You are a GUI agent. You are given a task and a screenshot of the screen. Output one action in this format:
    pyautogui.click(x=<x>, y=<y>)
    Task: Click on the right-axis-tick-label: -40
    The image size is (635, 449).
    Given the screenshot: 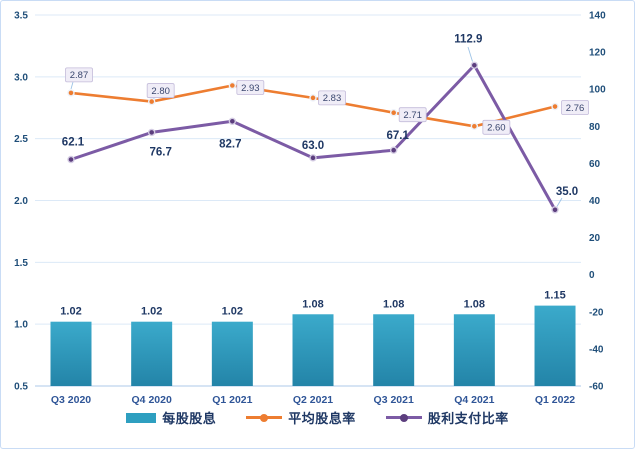 What is the action you would take?
    pyautogui.click(x=596, y=349)
    